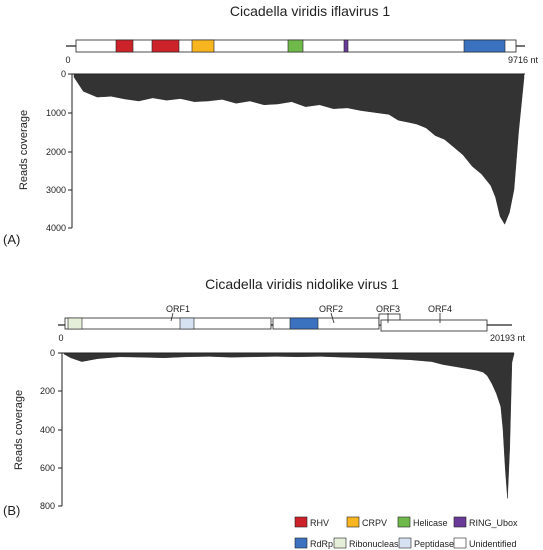 This screenshot has width=543, height=550. Describe the element at coordinates (63, 74) in the screenshot. I see `panel-a-ytick-0: 0` at that location.